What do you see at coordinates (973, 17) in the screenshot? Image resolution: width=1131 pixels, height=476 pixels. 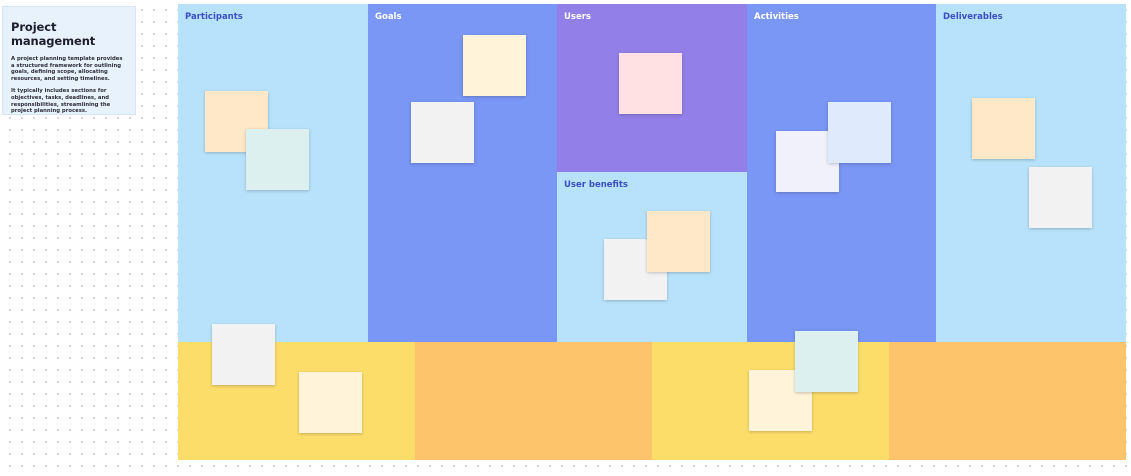 I see `deliverables-label: Deliverables` at bounding box center [973, 17].